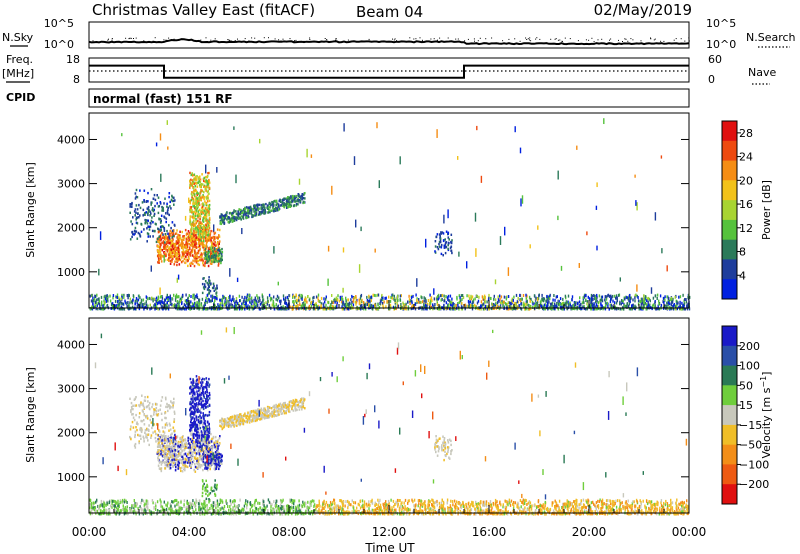 Image resolution: width=800 pixels, height=554 pixels. I want to click on cpid-value: normal (fast) 151 RF, so click(163, 99).